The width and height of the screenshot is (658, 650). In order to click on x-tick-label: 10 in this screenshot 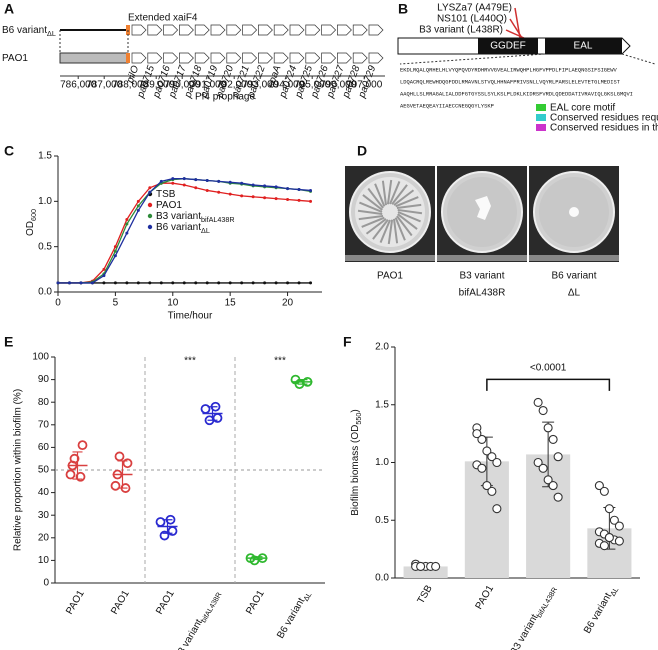, I will do `click(173, 303)`.